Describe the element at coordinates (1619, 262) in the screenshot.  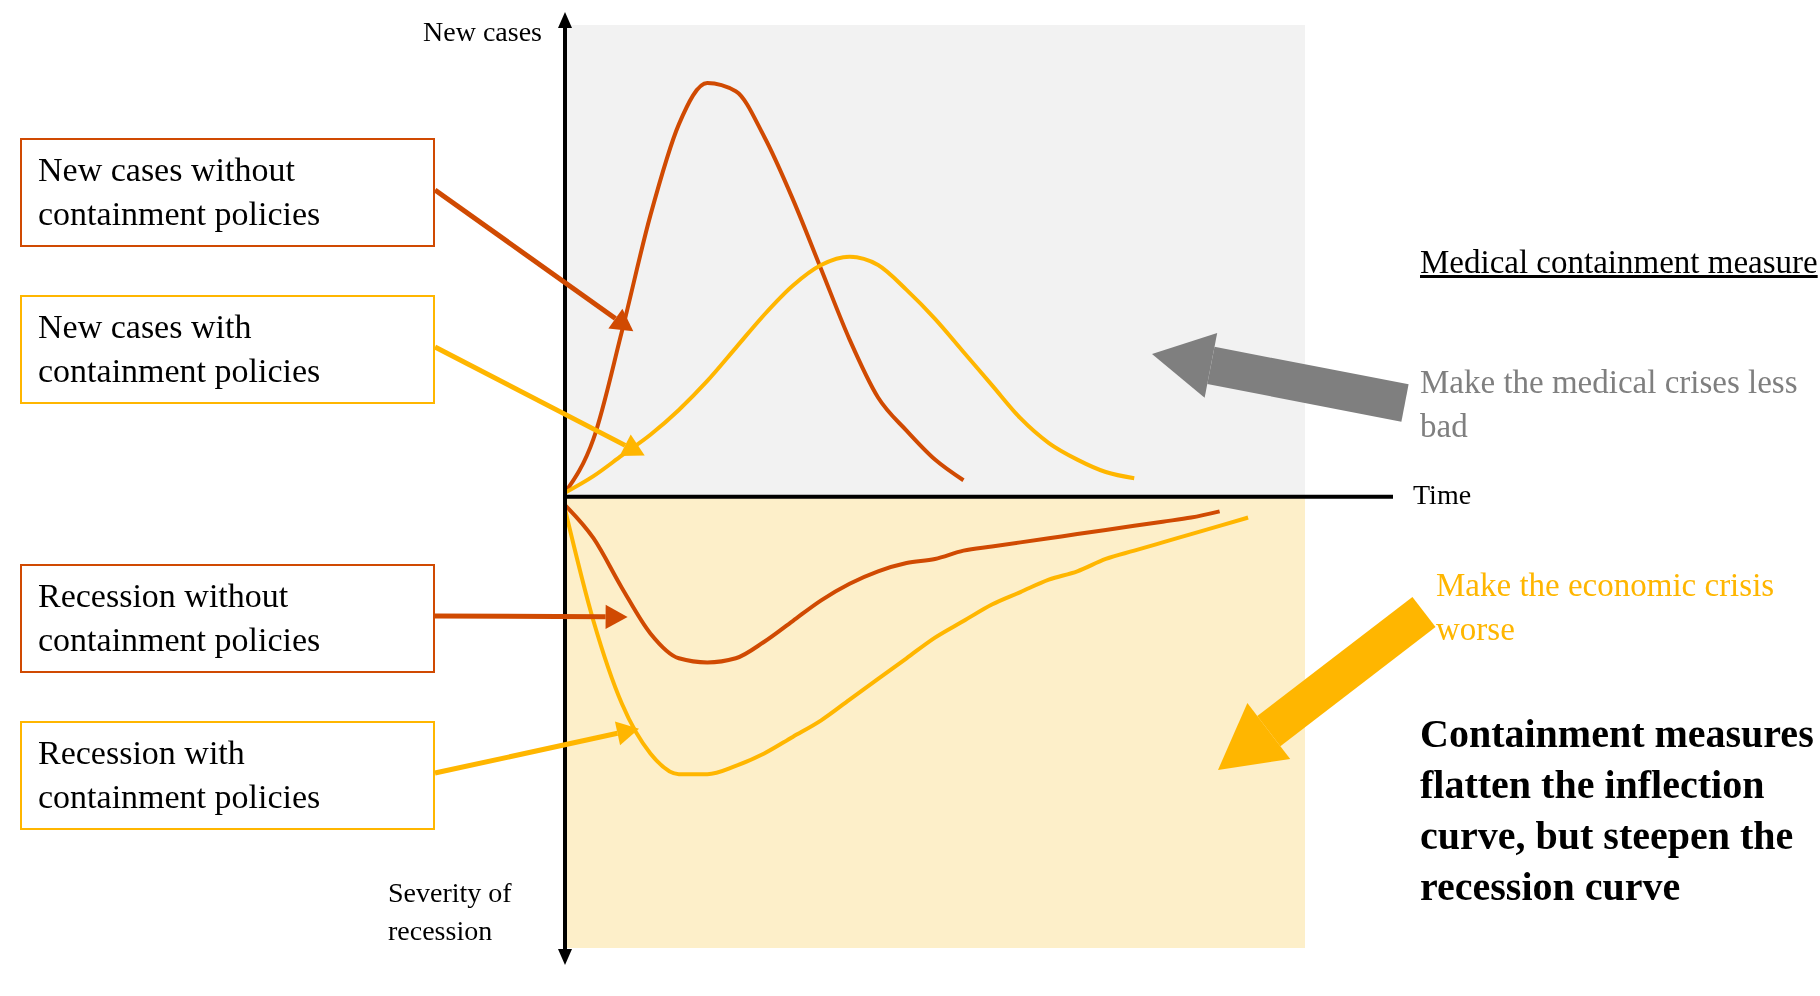
I see `text: Medical containment measure` at that location.